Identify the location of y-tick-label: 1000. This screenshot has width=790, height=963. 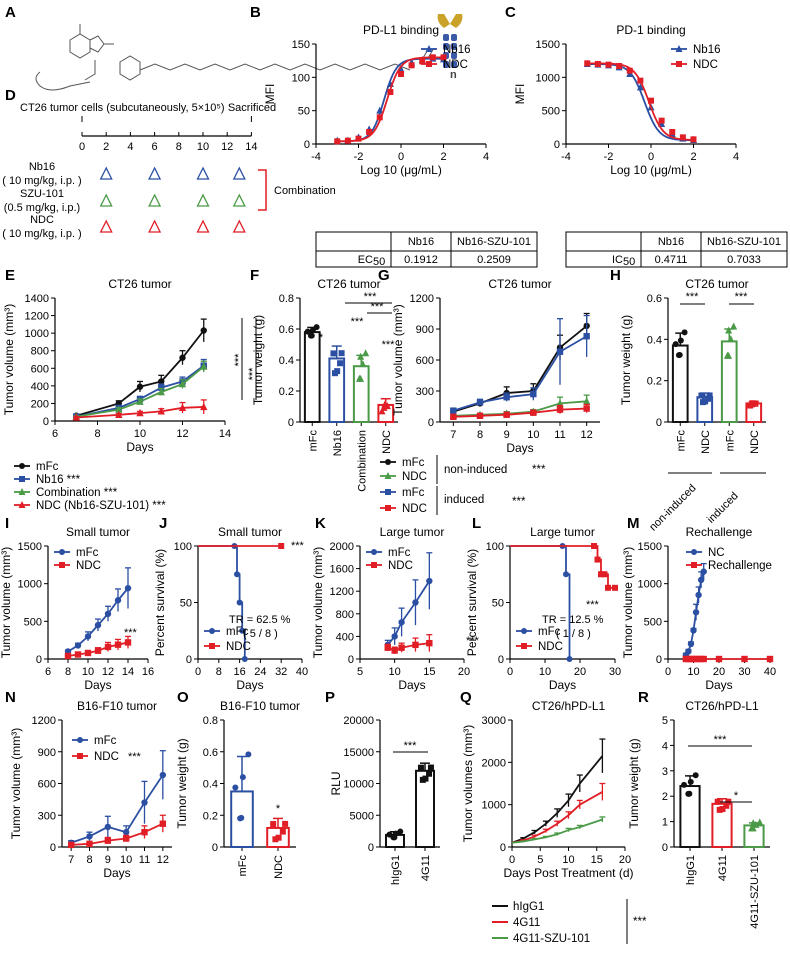
(548, 78).